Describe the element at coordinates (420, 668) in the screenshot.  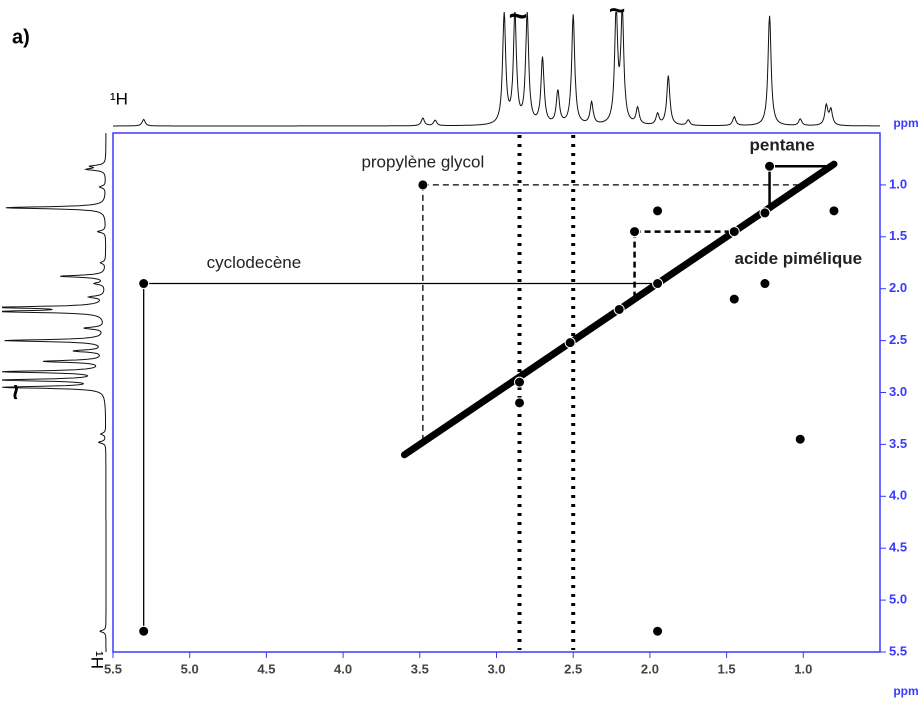
I see `x-tick-label: 3.5` at that location.